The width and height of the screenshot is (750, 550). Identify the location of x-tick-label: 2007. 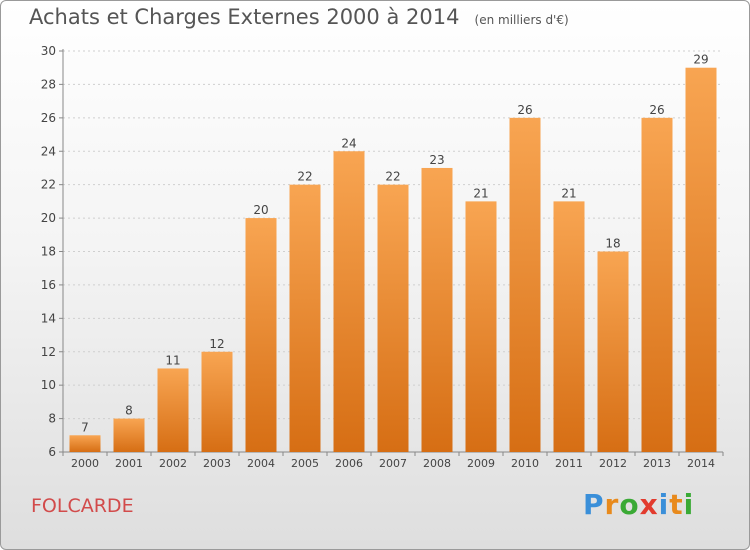
(393, 463).